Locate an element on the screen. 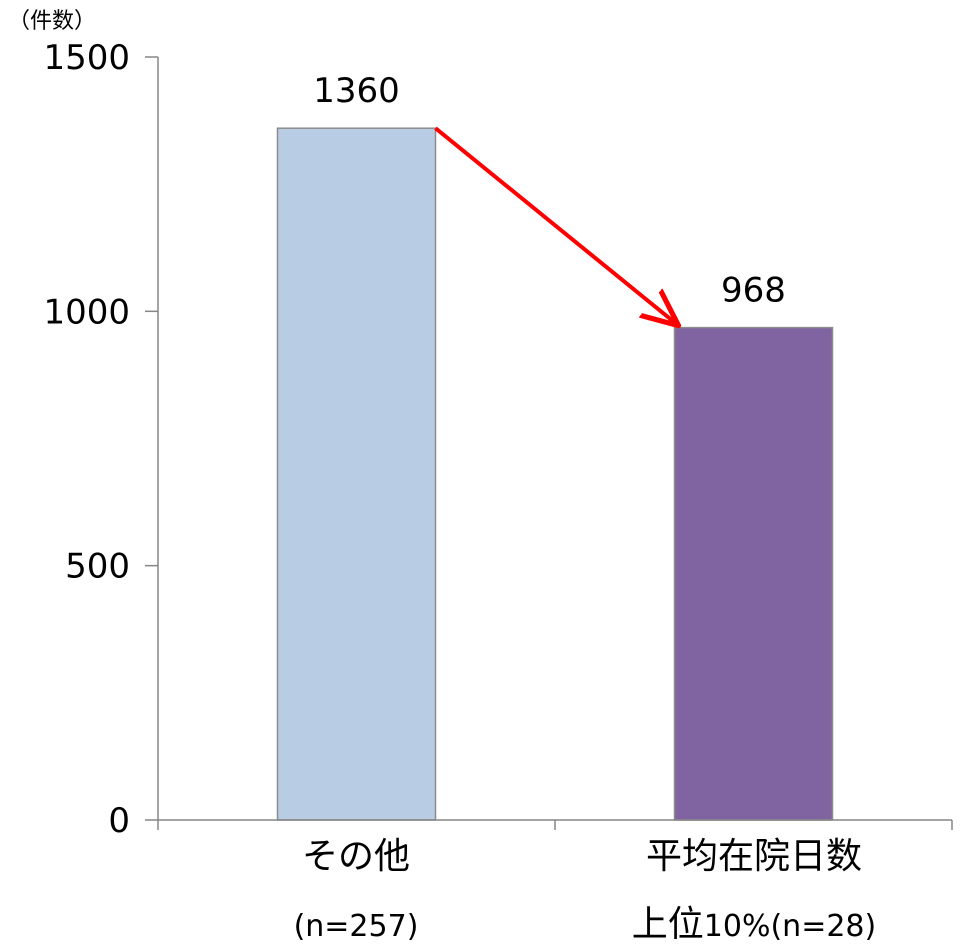  category-label-1-line1: 平均在院日数 is located at coordinates (754, 856).